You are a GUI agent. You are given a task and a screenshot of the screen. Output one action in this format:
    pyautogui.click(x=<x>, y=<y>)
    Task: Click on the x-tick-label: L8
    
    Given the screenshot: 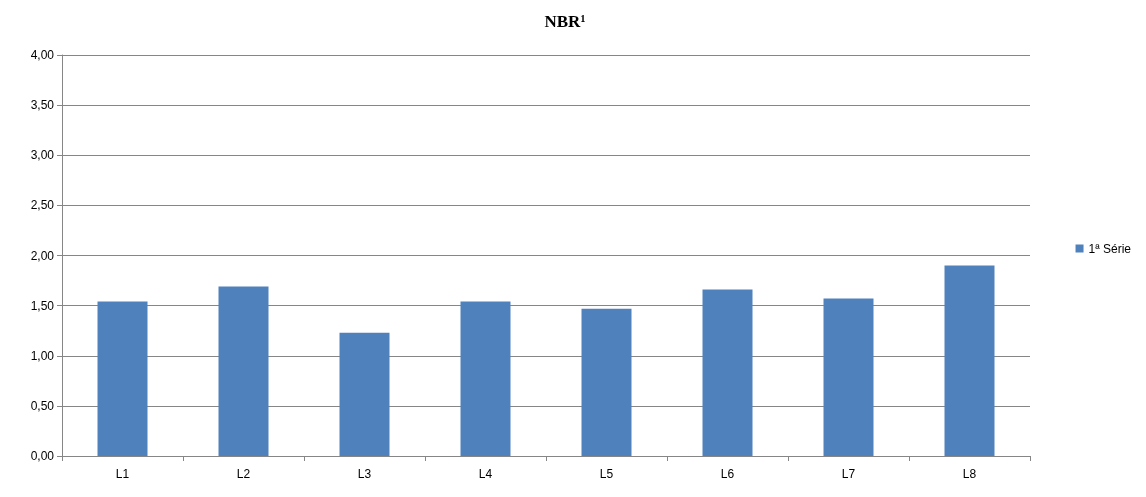 What is the action you would take?
    pyautogui.click(x=969, y=474)
    